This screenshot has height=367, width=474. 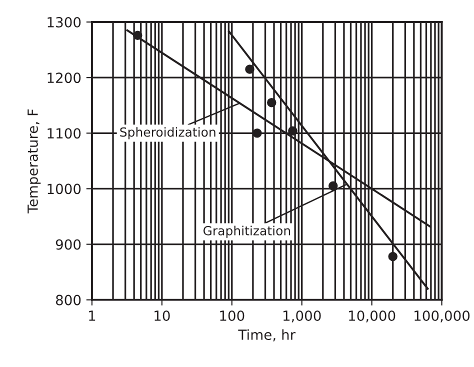 What do you see at coordinates (246, 232) in the screenshot?
I see `annotation: Graphitization` at bounding box center [246, 232].